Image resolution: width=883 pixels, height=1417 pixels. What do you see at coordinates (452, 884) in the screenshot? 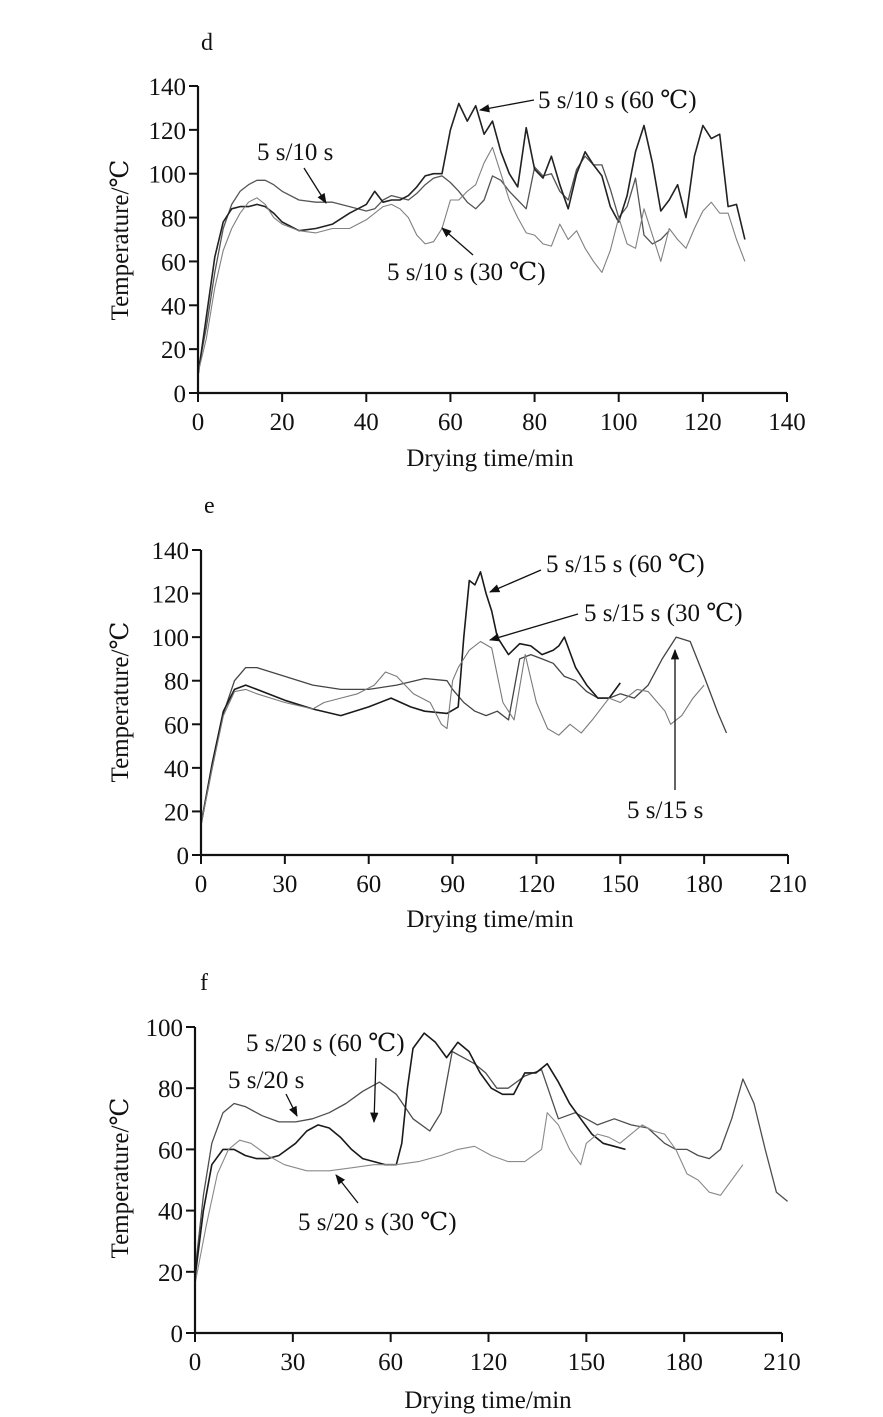
I see `x-tick-label: 90` at bounding box center [452, 884].